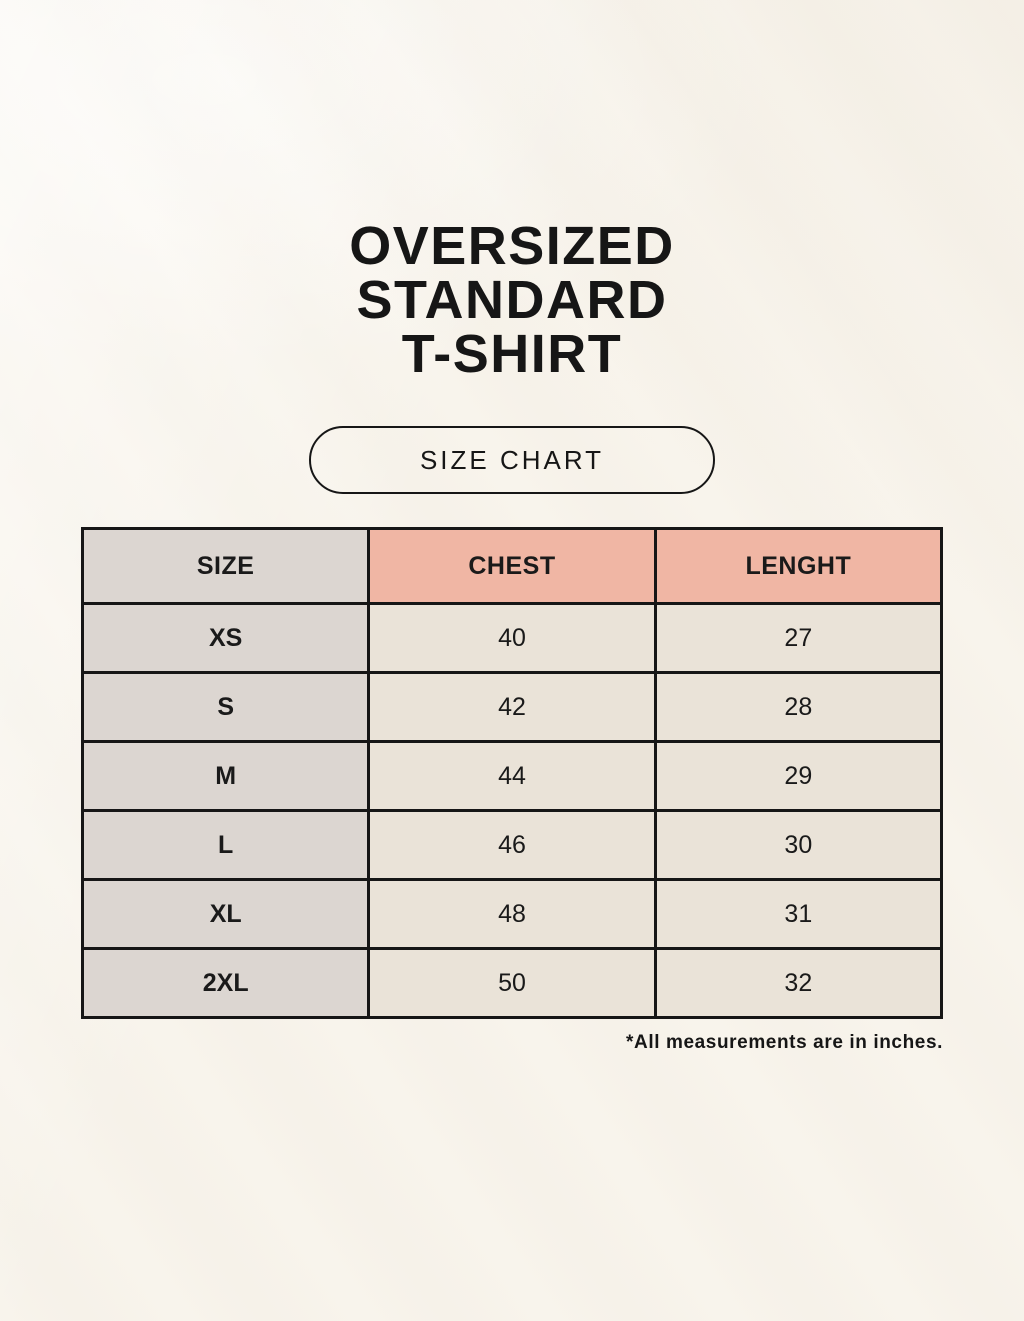 The image size is (1024, 1321). I want to click on table-row: 2XL 50 32, so click(512, 983).